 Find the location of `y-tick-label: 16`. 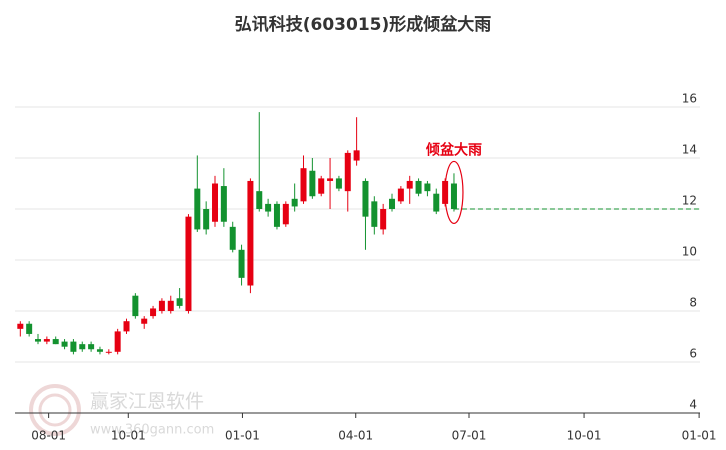

y-tick-label: 16 is located at coordinates (689, 99).